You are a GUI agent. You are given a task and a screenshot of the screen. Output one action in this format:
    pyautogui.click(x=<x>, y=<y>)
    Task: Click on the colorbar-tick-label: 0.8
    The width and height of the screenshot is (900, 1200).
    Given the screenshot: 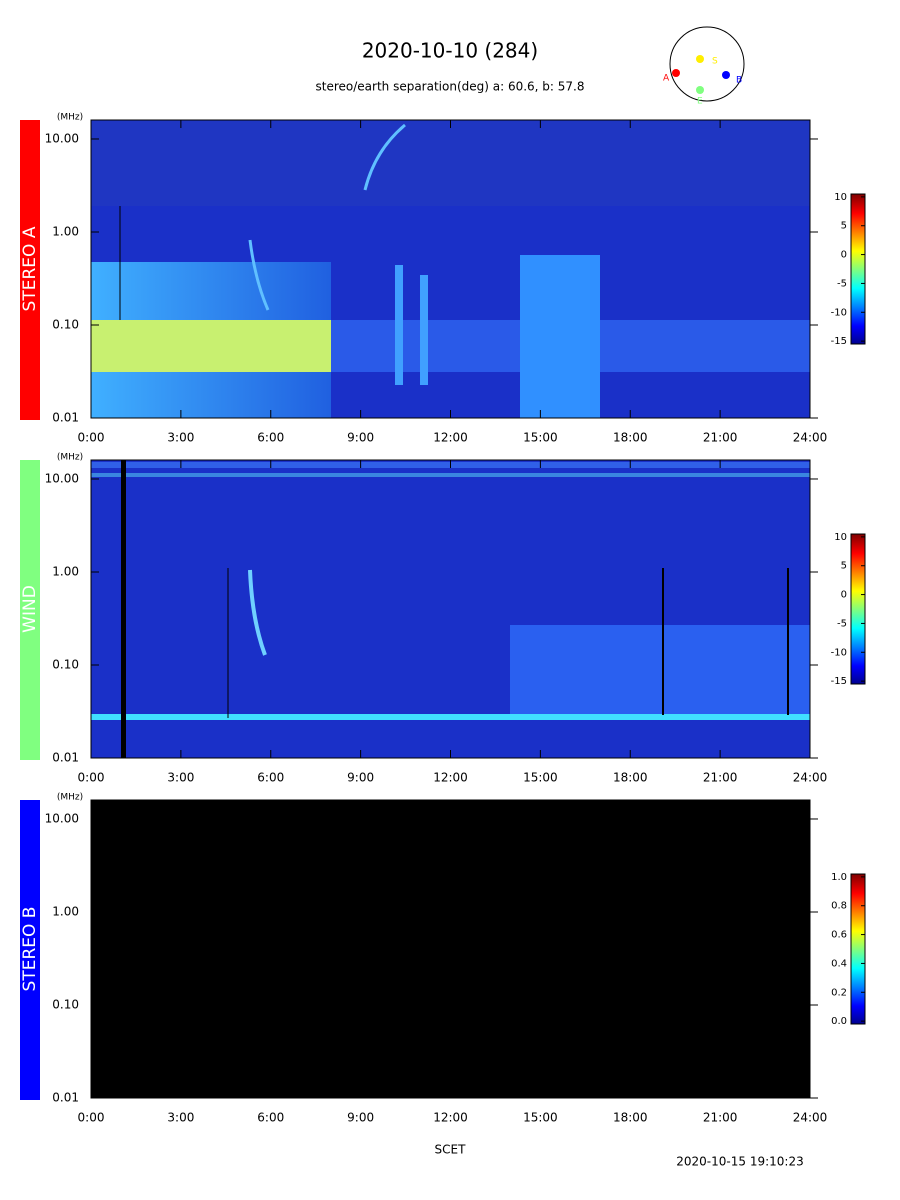 What is the action you would take?
    pyautogui.click(x=839, y=906)
    